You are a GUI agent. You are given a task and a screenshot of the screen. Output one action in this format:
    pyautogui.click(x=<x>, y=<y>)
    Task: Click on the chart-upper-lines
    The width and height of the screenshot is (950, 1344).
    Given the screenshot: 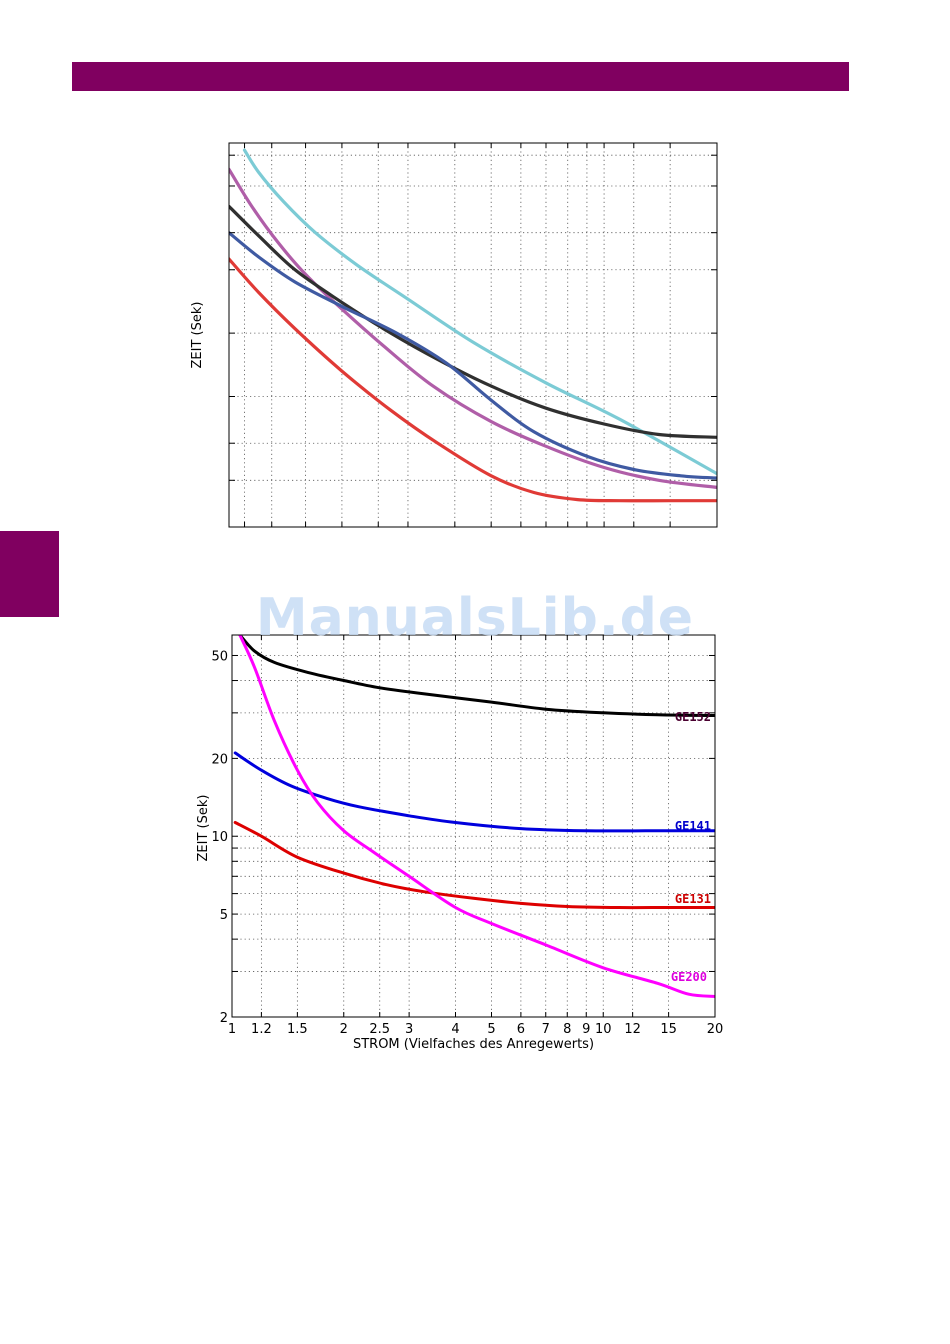 What is the action you would take?
    pyautogui.click(x=473, y=325)
    